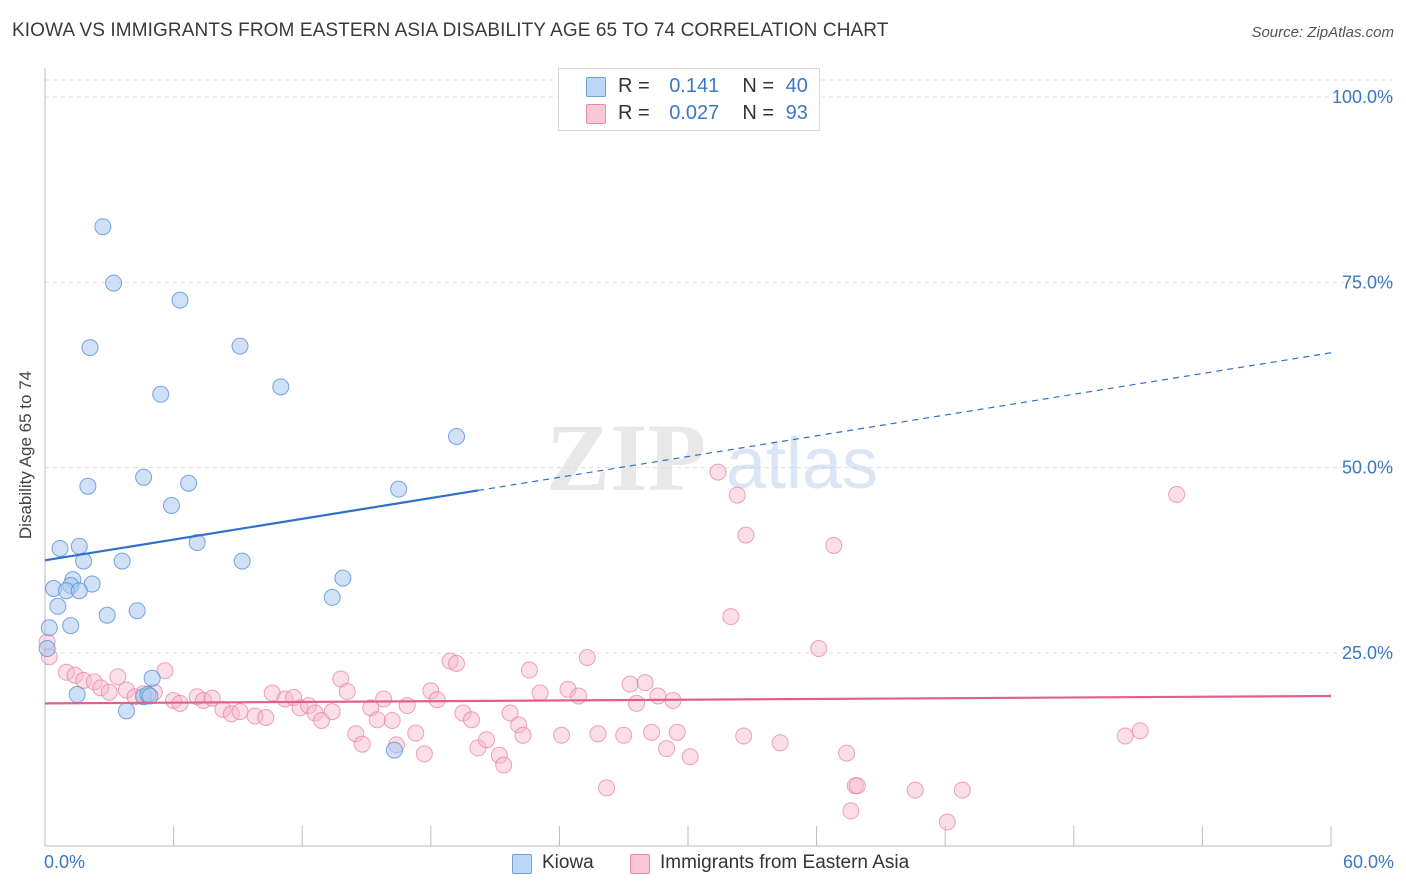 This screenshot has width=1406, height=892. I want to click on y-tick-label: 25.0%, so click(1367, 653).